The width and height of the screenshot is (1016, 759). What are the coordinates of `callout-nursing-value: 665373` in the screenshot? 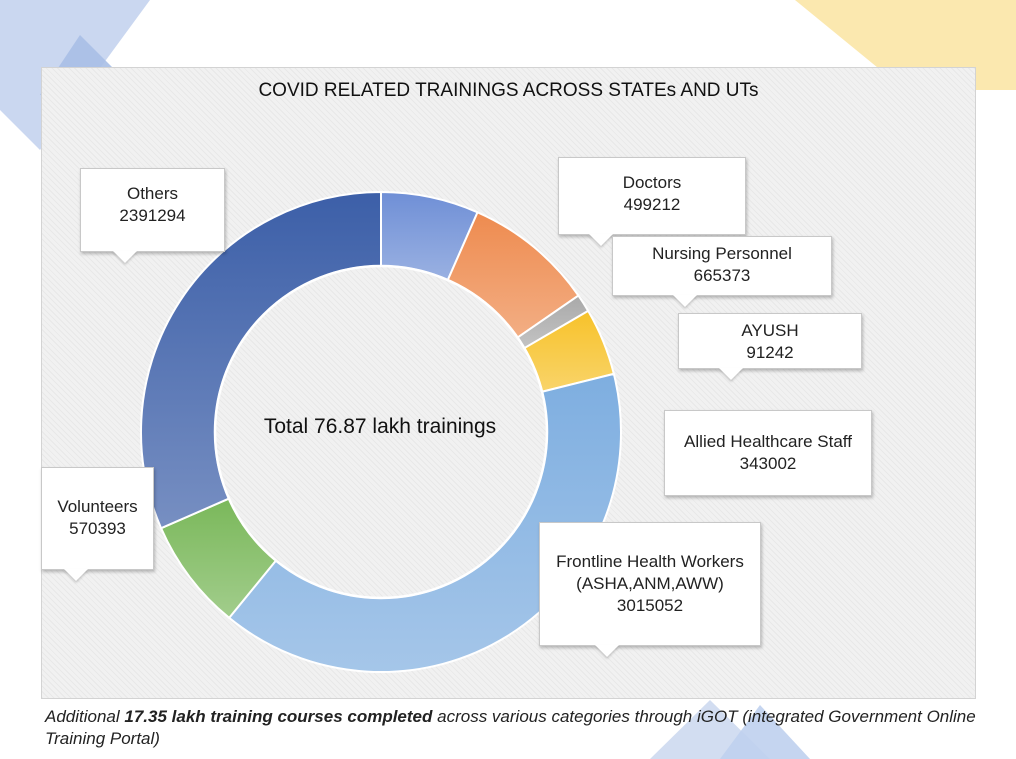 It's located at (722, 275).